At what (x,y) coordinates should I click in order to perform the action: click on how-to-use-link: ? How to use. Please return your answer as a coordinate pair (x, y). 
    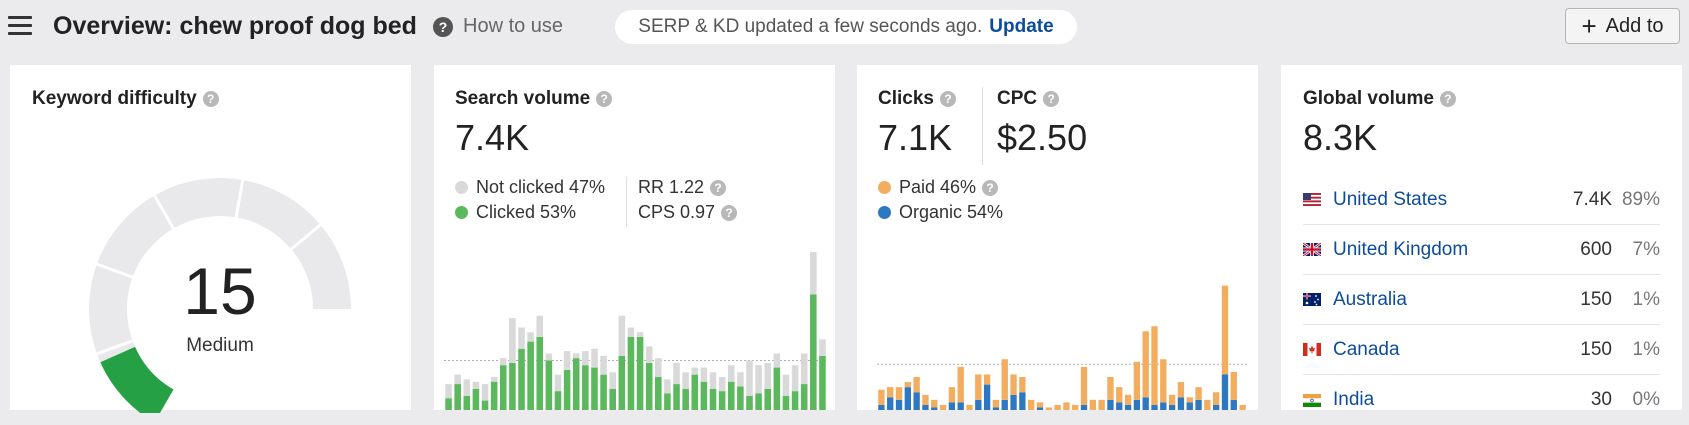
    Looking at the image, I should click on (498, 26).